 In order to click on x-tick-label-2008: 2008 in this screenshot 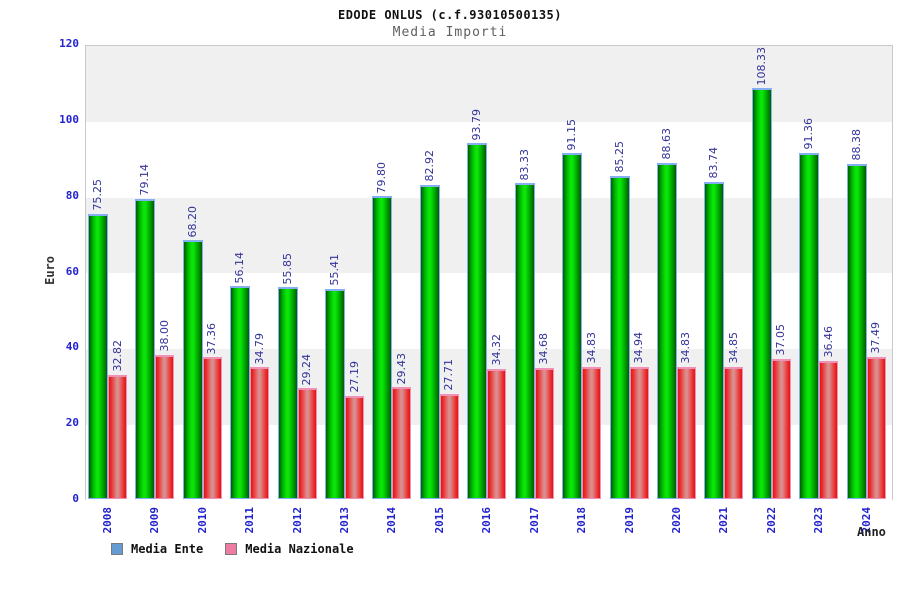, I will do `click(107, 520)`.